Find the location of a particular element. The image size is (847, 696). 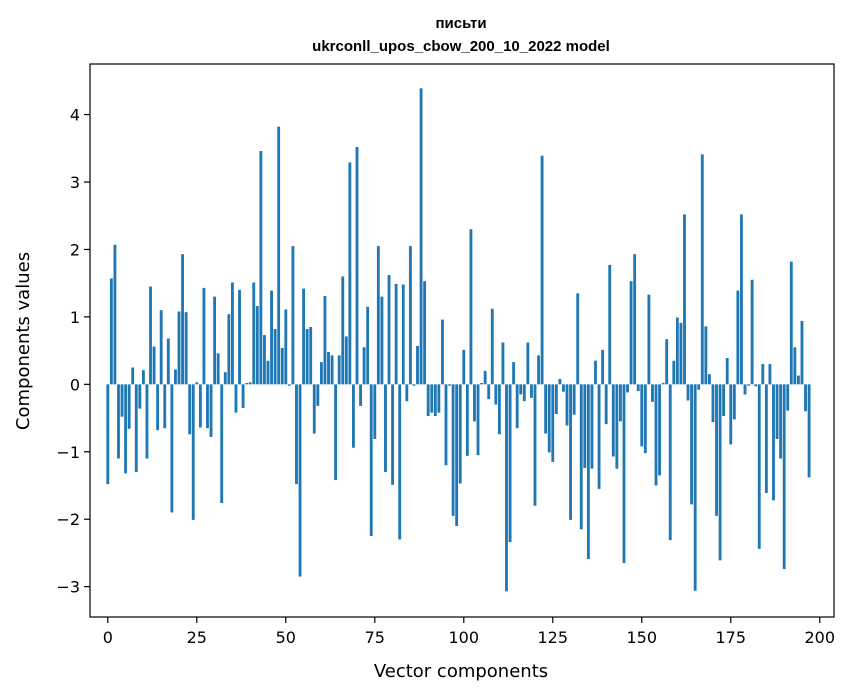

y-tick-label: 2 is located at coordinates (75, 249).